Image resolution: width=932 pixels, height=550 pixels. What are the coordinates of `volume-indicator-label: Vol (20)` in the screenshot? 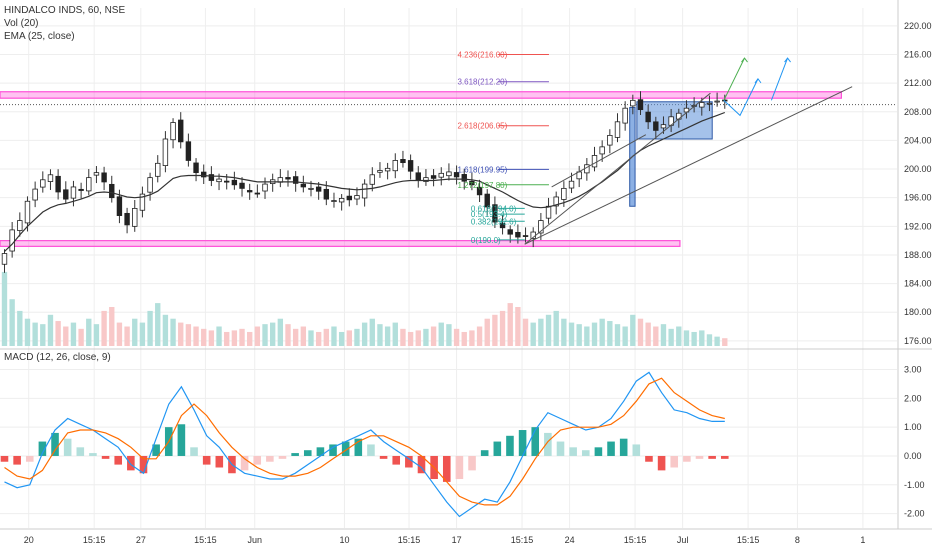 It's located at (21, 23).